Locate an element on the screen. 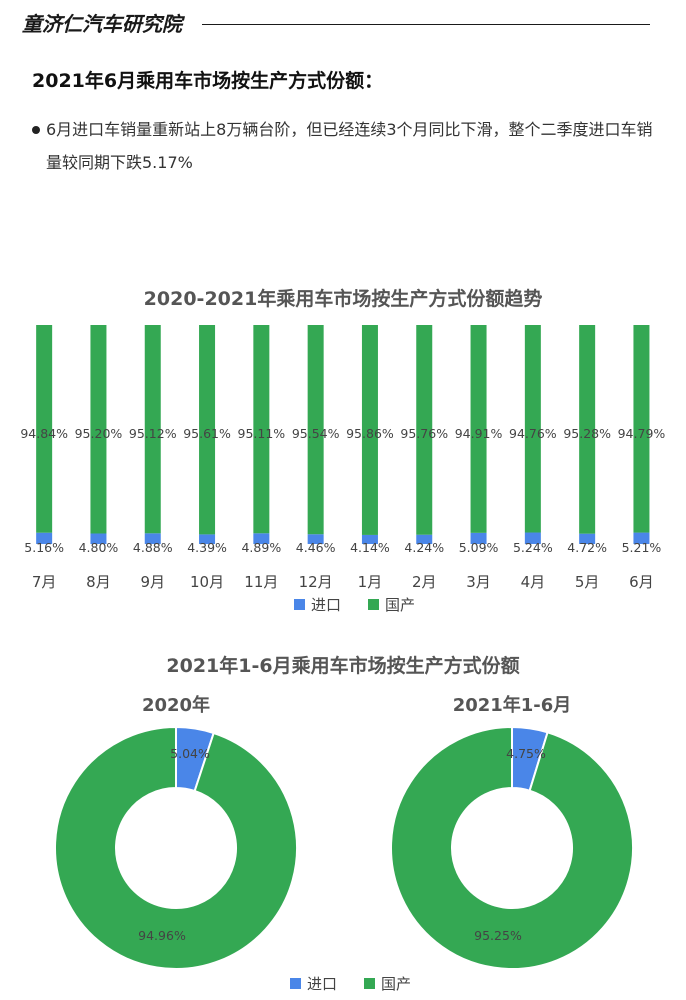  bar-tick-label-10: 5月 is located at coordinates (587, 582).